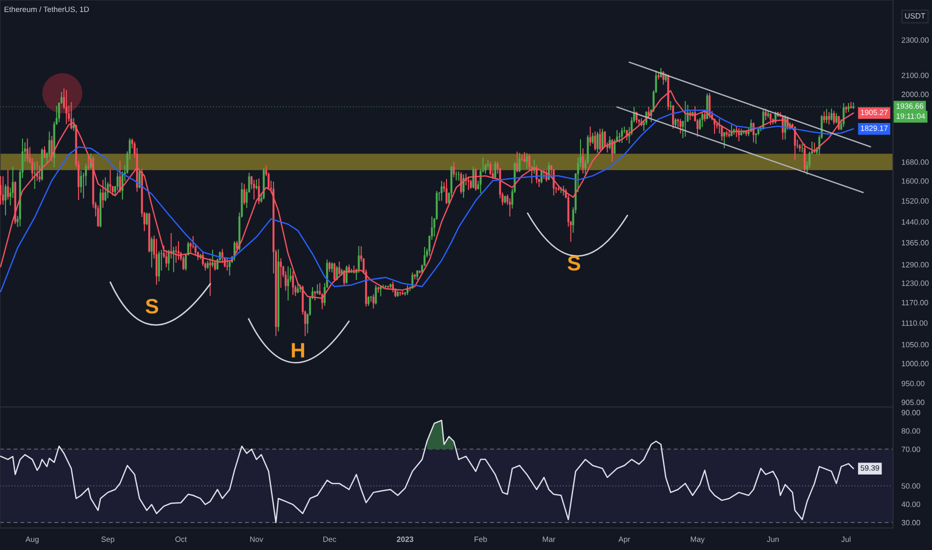  What do you see at coordinates (298, 350) in the screenshot?
I see `annotation: H` at bounding box center [298, 350].